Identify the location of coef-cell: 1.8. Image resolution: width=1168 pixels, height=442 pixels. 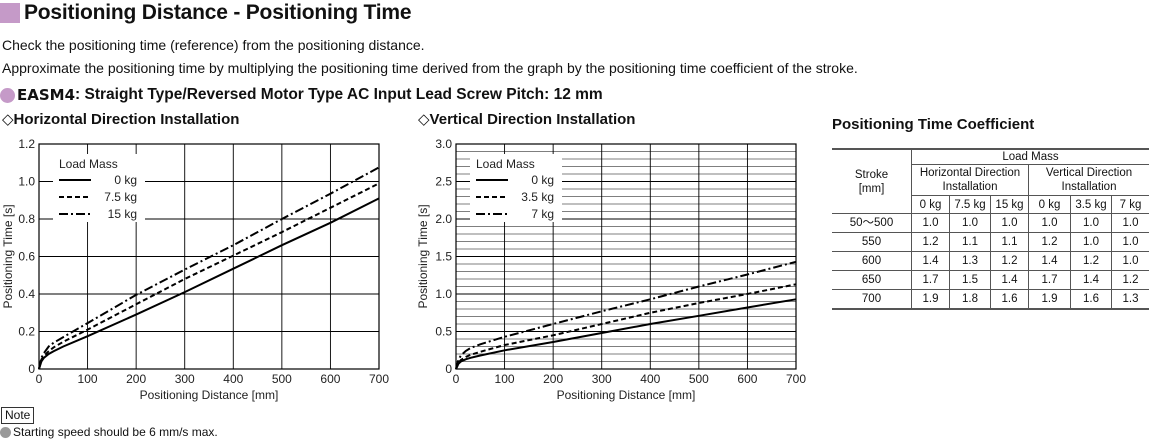
(970, 299).